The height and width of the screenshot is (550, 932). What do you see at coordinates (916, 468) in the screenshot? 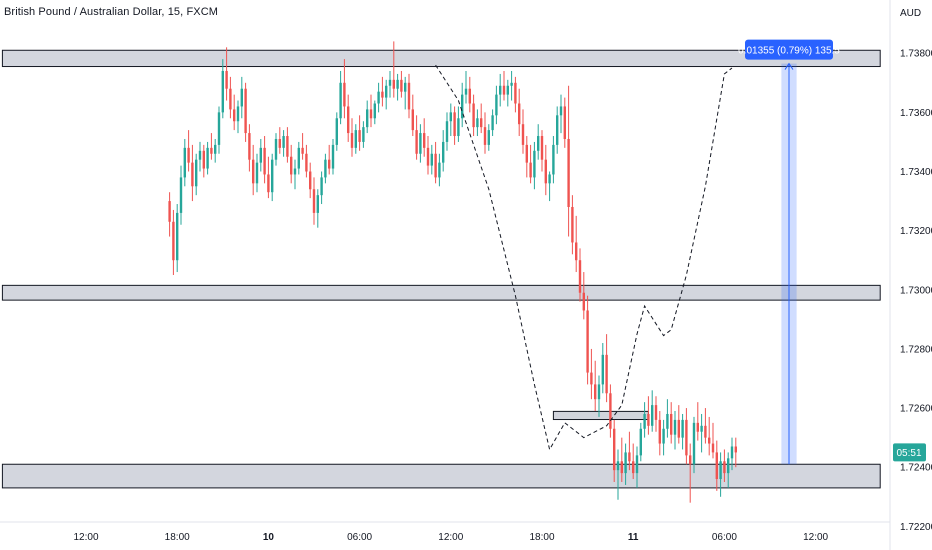
I see `y-tick-label: 1.72400` at bounding box center [916, 468].